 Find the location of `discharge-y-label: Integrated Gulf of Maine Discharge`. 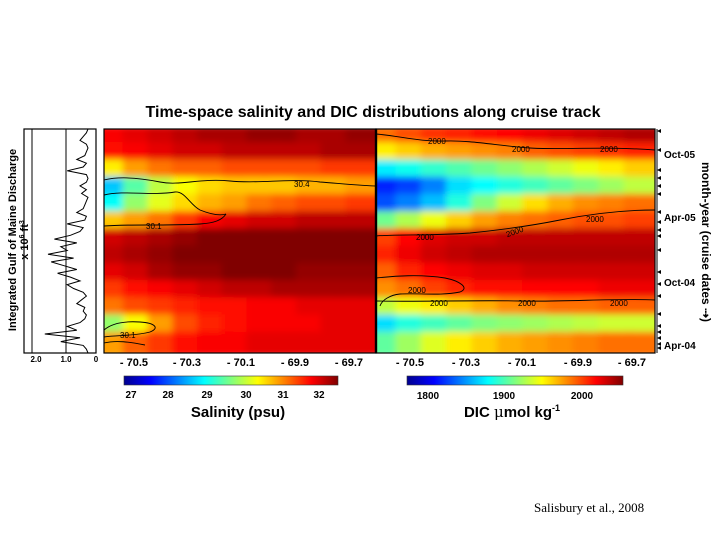

discharge-y-label: Integrated Gulf of Maine Discharge is located at coordinates (13, 240).